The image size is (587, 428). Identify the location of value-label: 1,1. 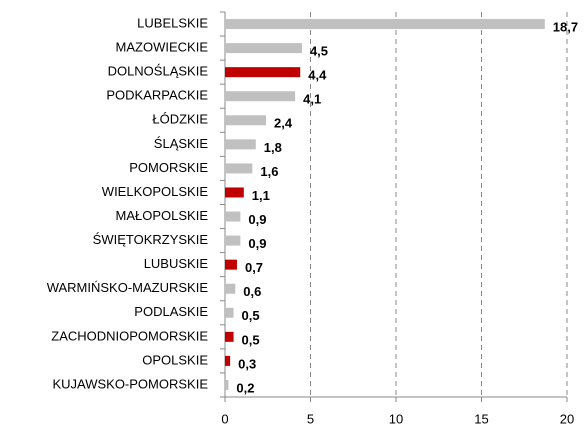
(261, 195).